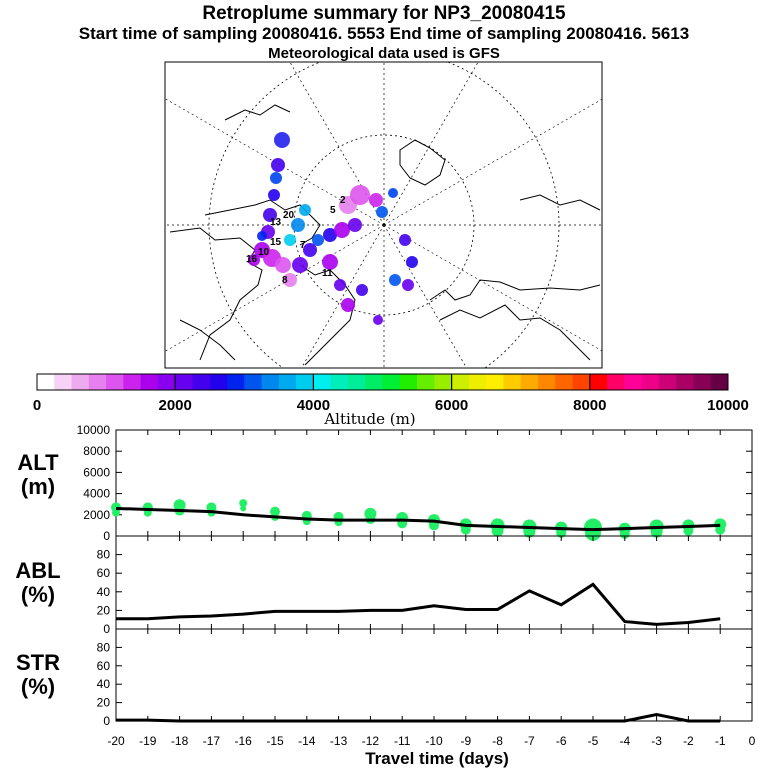 The image size is (768, 768). I want to click on x-tick-label: -12, so click(371, 741).